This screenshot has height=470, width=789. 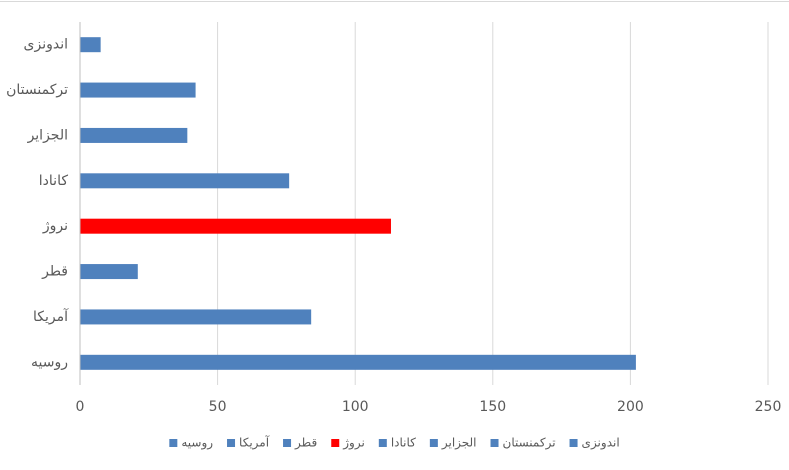 I want to click on y-tick-label: روسیه, so click(x=49, y=362).